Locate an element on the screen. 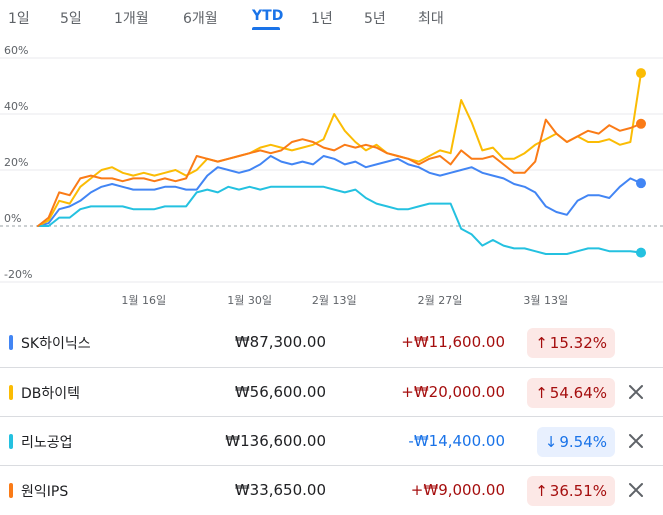 The image size is (663, 515). stock-price: ₩136,600.00 is located at coordinates (275, 441).